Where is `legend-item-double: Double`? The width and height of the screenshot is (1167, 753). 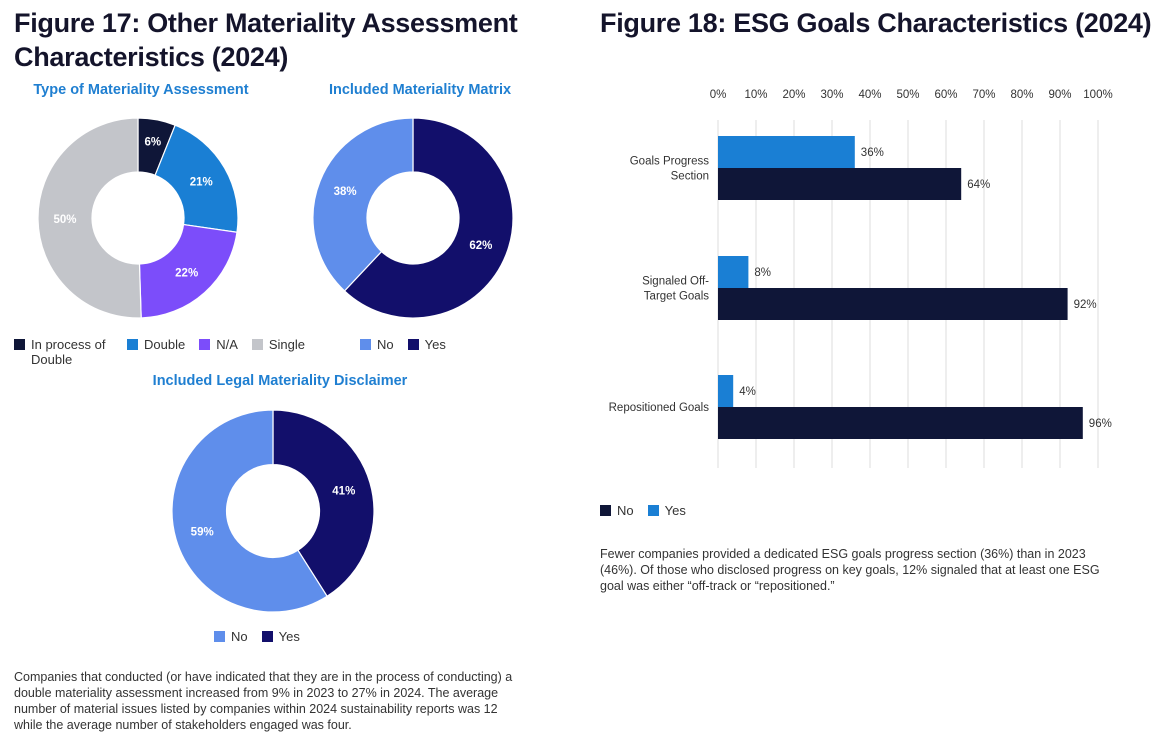 legend-item-double: Double is located at coordinates (156, 344).